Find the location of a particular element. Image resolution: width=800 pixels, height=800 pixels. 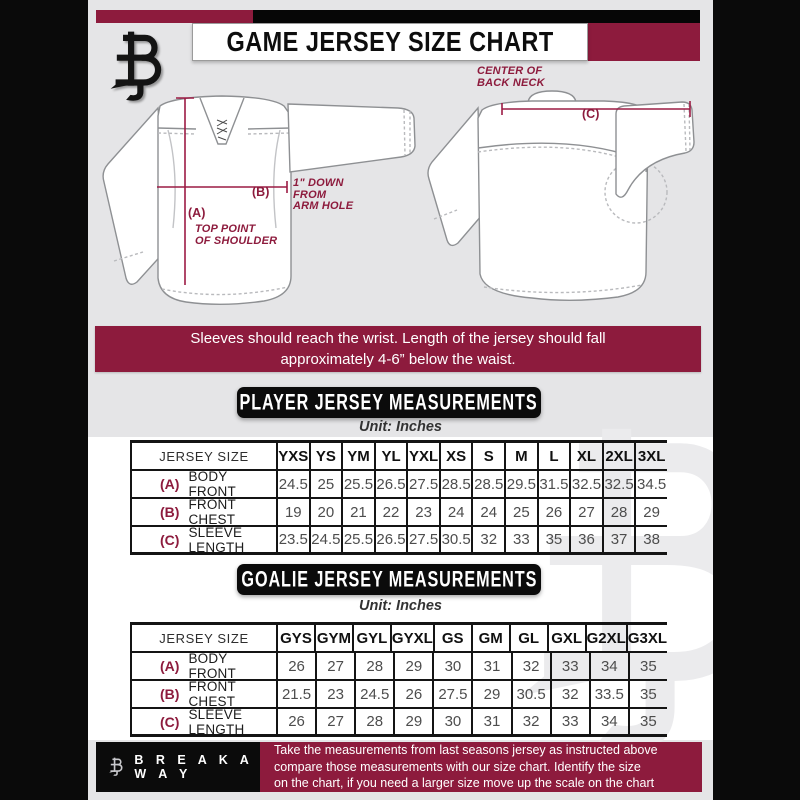

front-jersey-diagram is located at coordinates (259, 200).